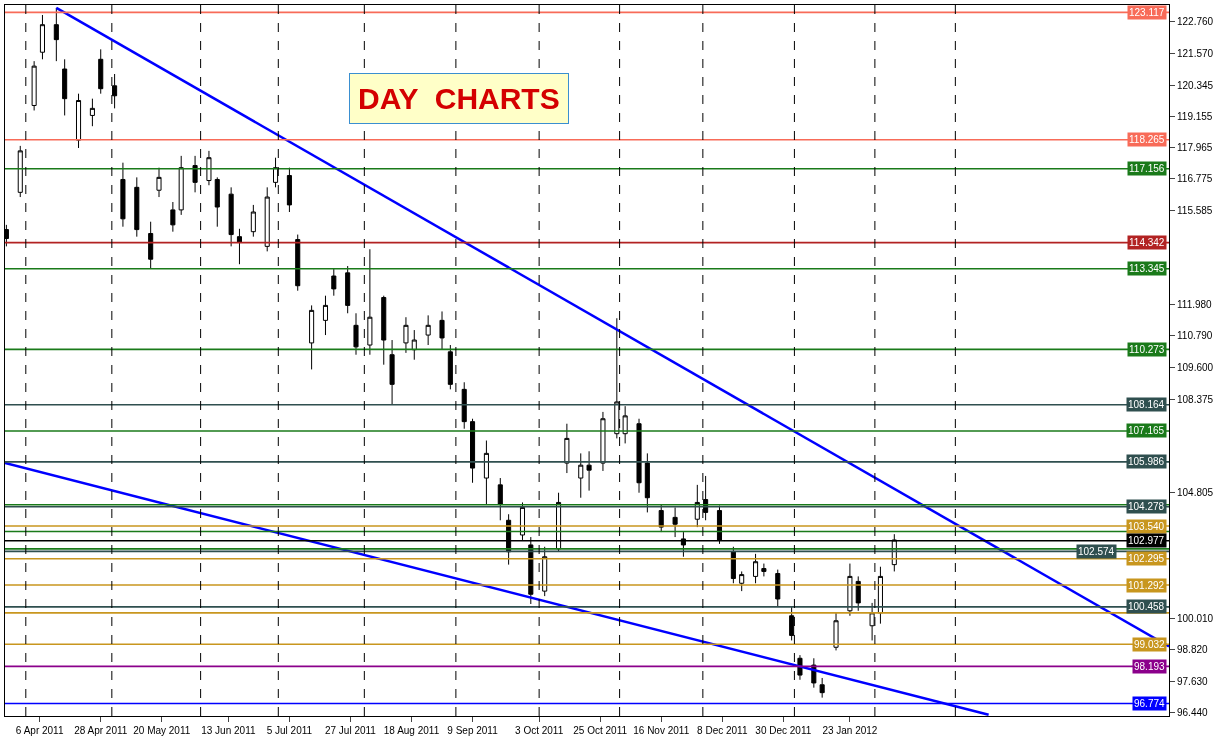  What do you see at coordinates (1195, 148) in the screenshot?
I see `y-tick-label: 117.965` at bounding box center [1195, 148].